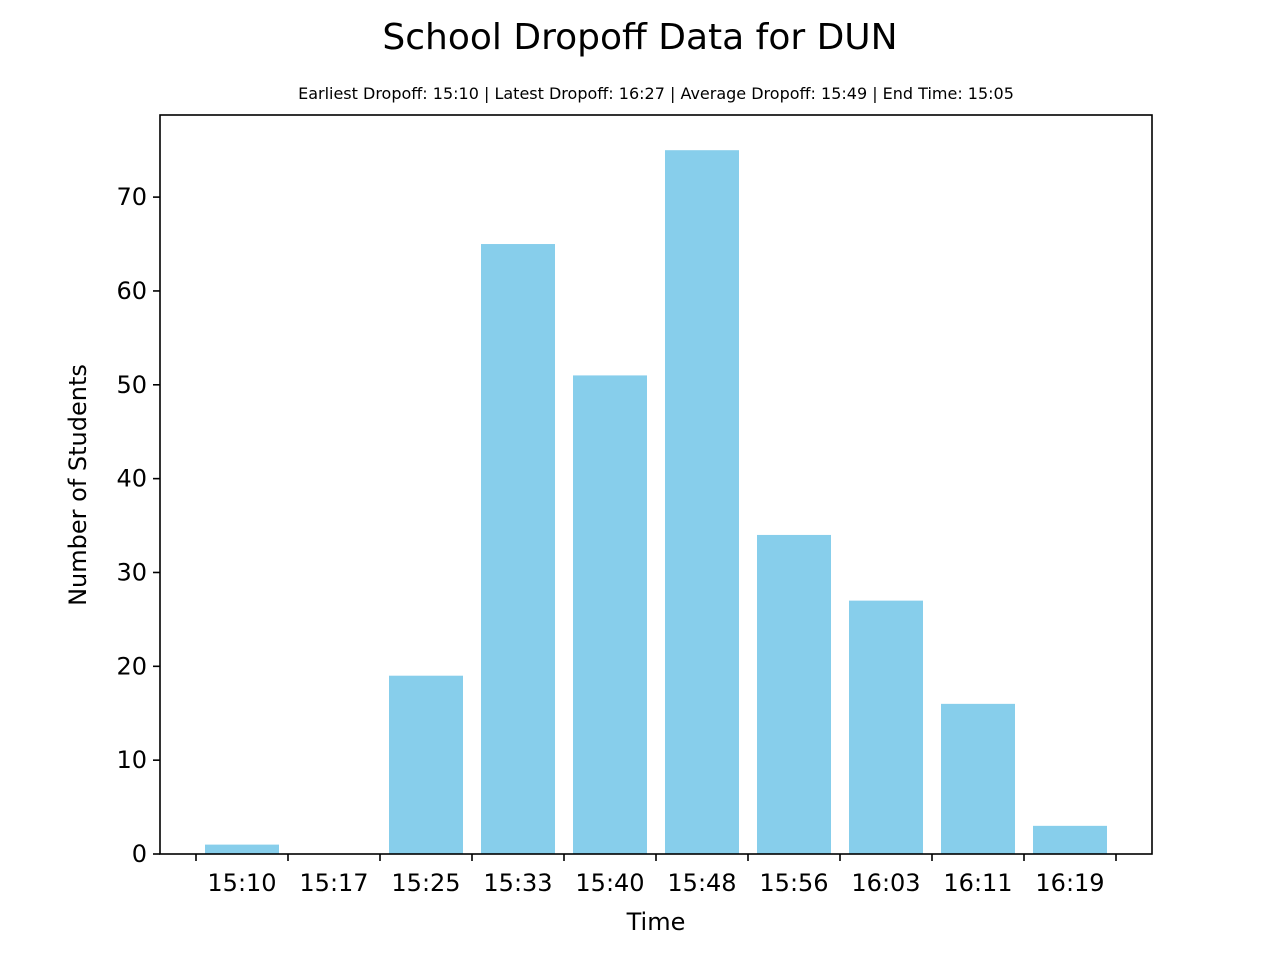  Describe the element at coordinates (885, 883) in the screenshot. I see `x-tick-label: 16:03` at that location.